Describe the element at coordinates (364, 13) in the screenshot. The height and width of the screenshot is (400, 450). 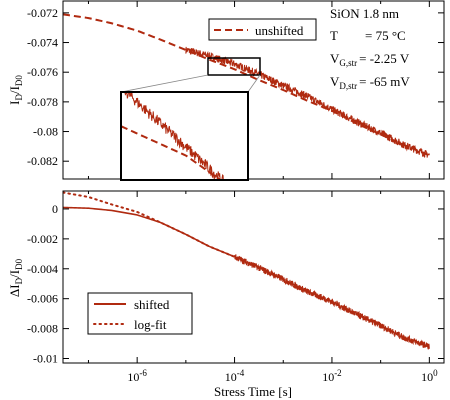
I see `material-label: SiON 1.8 nm` at that location.